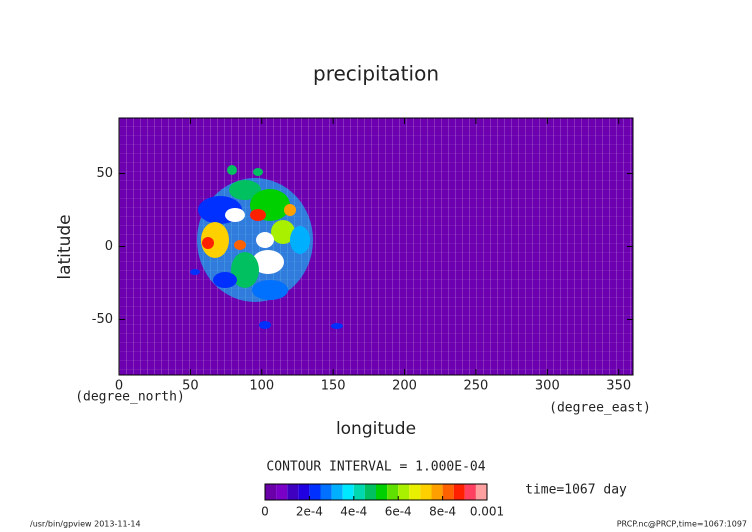  I want to click on y-tick-label: -50, so click(102, 319).